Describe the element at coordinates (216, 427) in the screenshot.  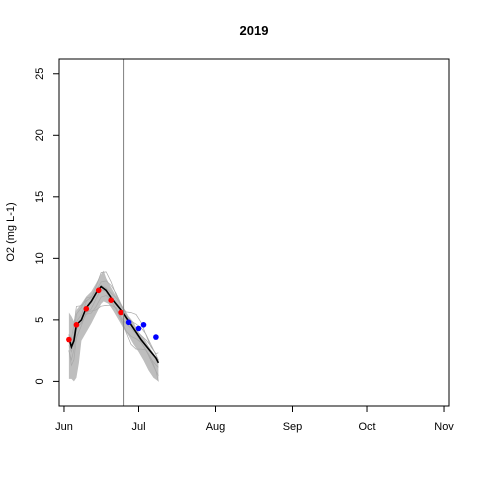
I see `x-tick-label: Aug` at that location.